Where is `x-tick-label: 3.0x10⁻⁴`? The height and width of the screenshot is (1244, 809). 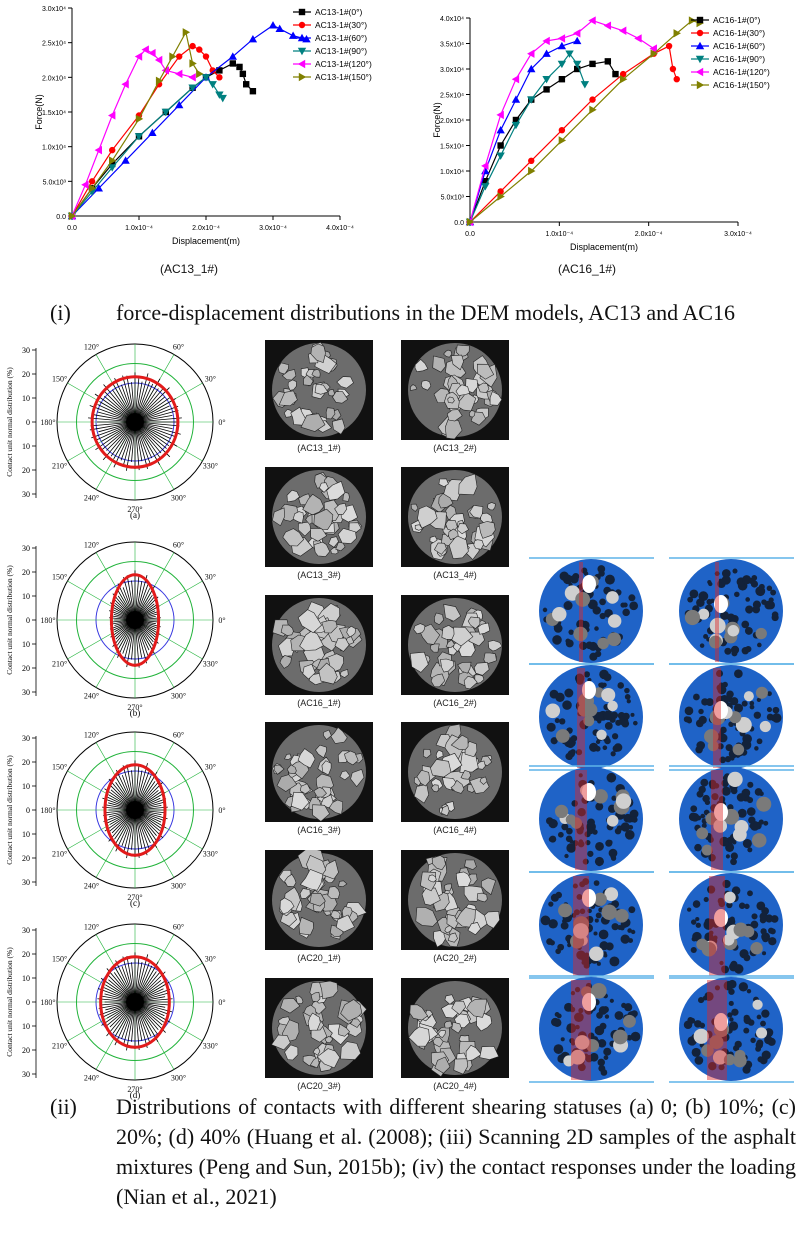 x-tick-label: 3.0x10⁻⁴ is located at coordinates (738, 234).